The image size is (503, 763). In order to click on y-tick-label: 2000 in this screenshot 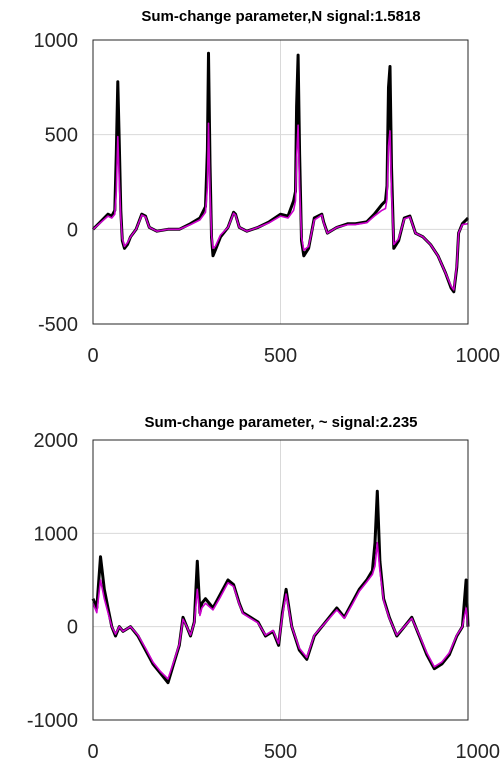, I will do `click(56, 441)`.